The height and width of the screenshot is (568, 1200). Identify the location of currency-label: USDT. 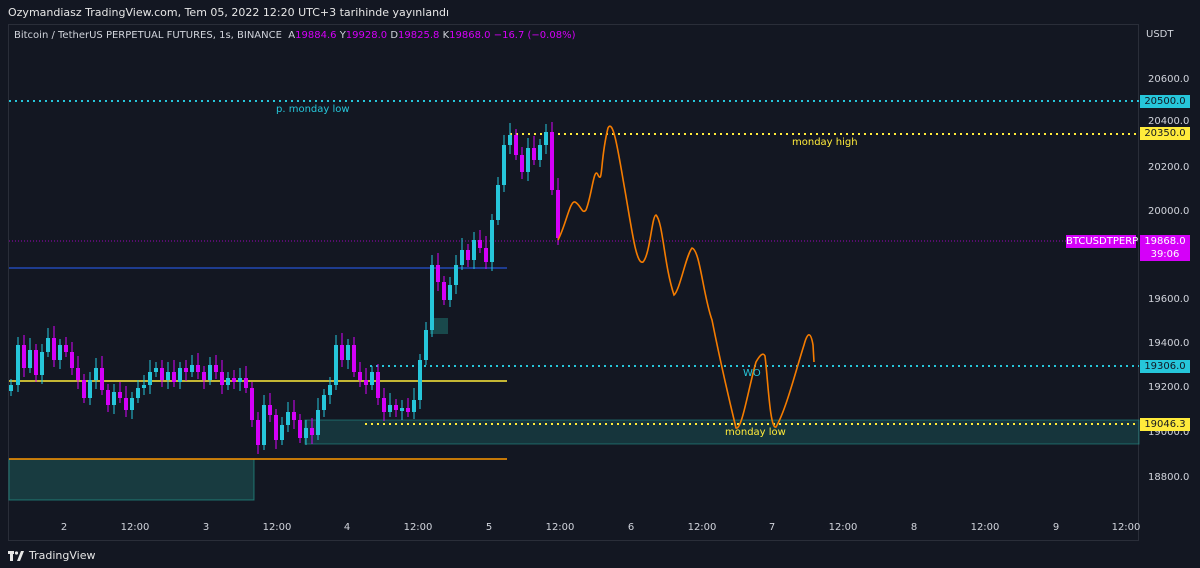
(1160, 34).